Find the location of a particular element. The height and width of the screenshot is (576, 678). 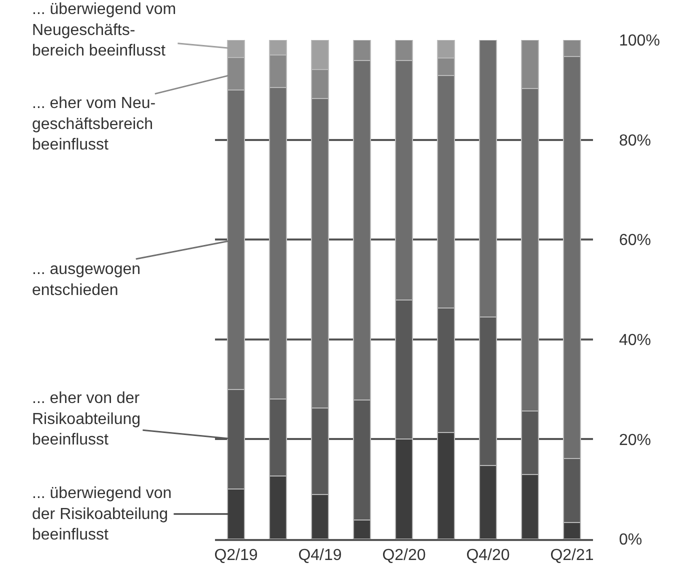

text: ... überwiegend vom Neugeschäfts- bereich beeinflusst is located at coordinates (104, 30).